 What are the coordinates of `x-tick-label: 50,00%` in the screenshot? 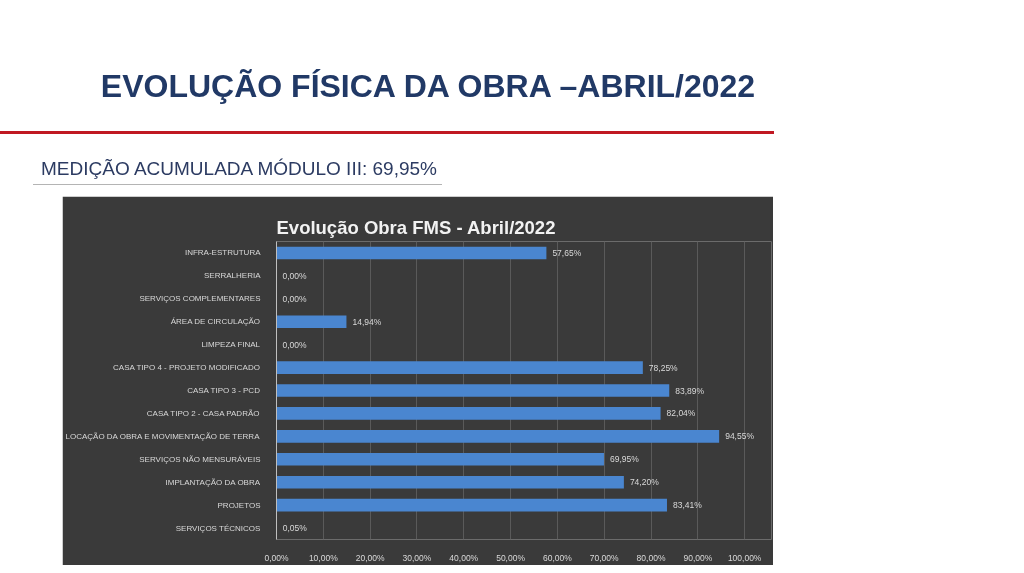 It's located at (511, 557).